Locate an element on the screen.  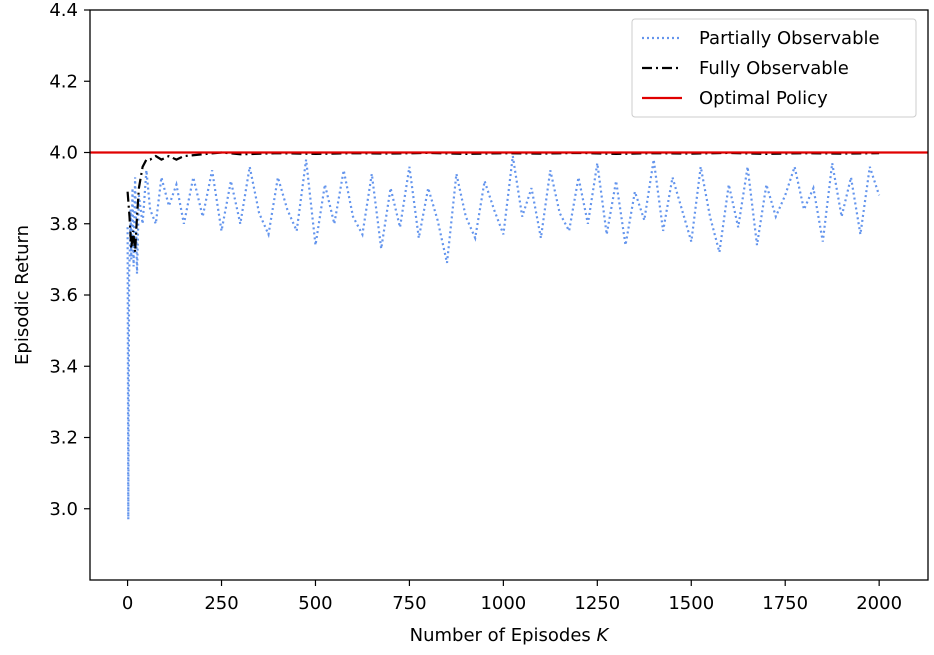
y-tick-label: 4.0 is located at coordinates (63, 153).